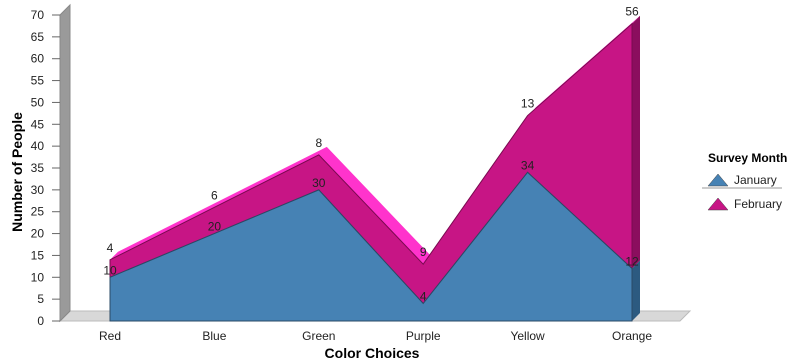 The height and width of the screenshot is (364, 794). Describe the element at coordinates (718, 204) in the screenshot. I see `legend-swatch-february` at that location.